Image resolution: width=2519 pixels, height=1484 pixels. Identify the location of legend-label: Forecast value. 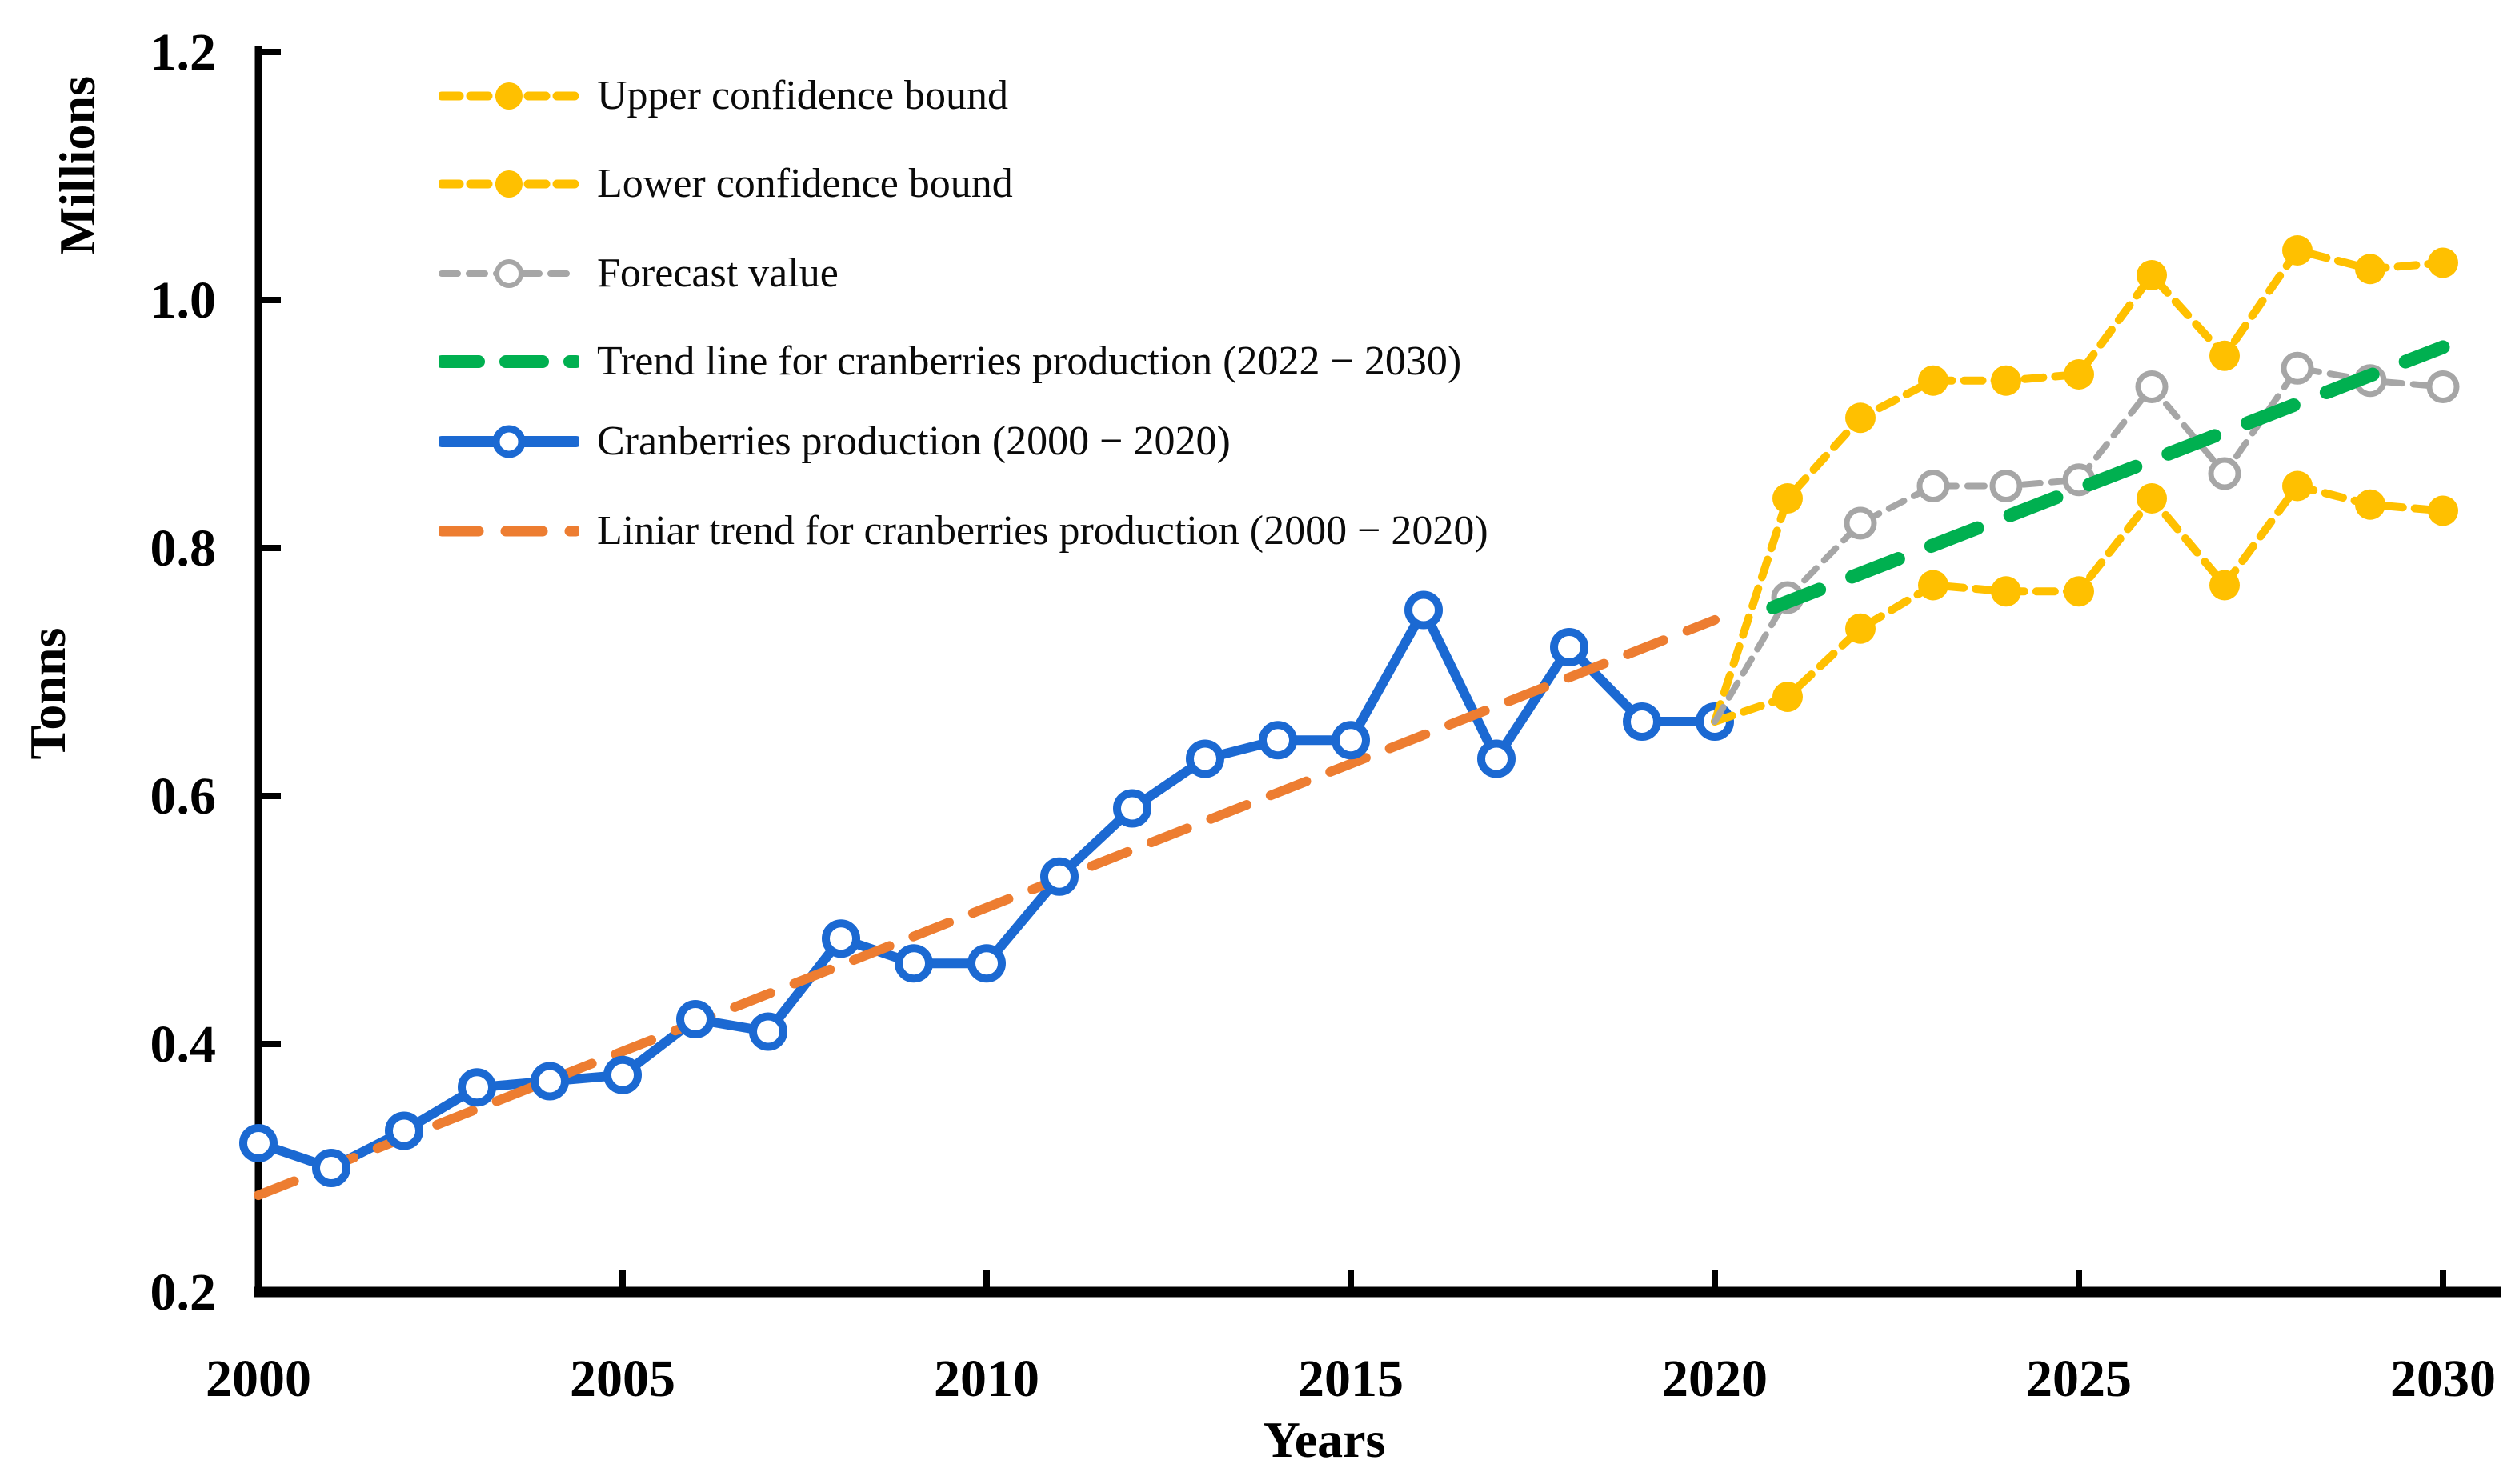
(718, 273).